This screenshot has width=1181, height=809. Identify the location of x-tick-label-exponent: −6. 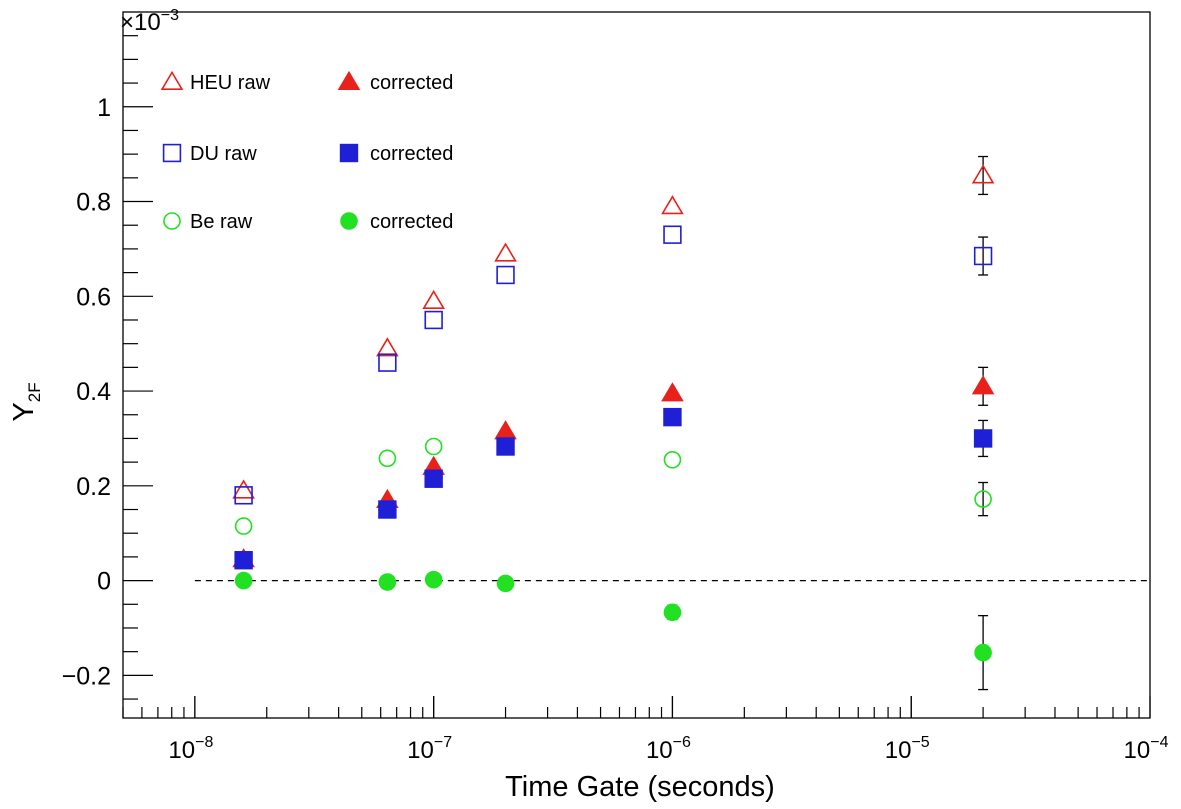
(682, 742).